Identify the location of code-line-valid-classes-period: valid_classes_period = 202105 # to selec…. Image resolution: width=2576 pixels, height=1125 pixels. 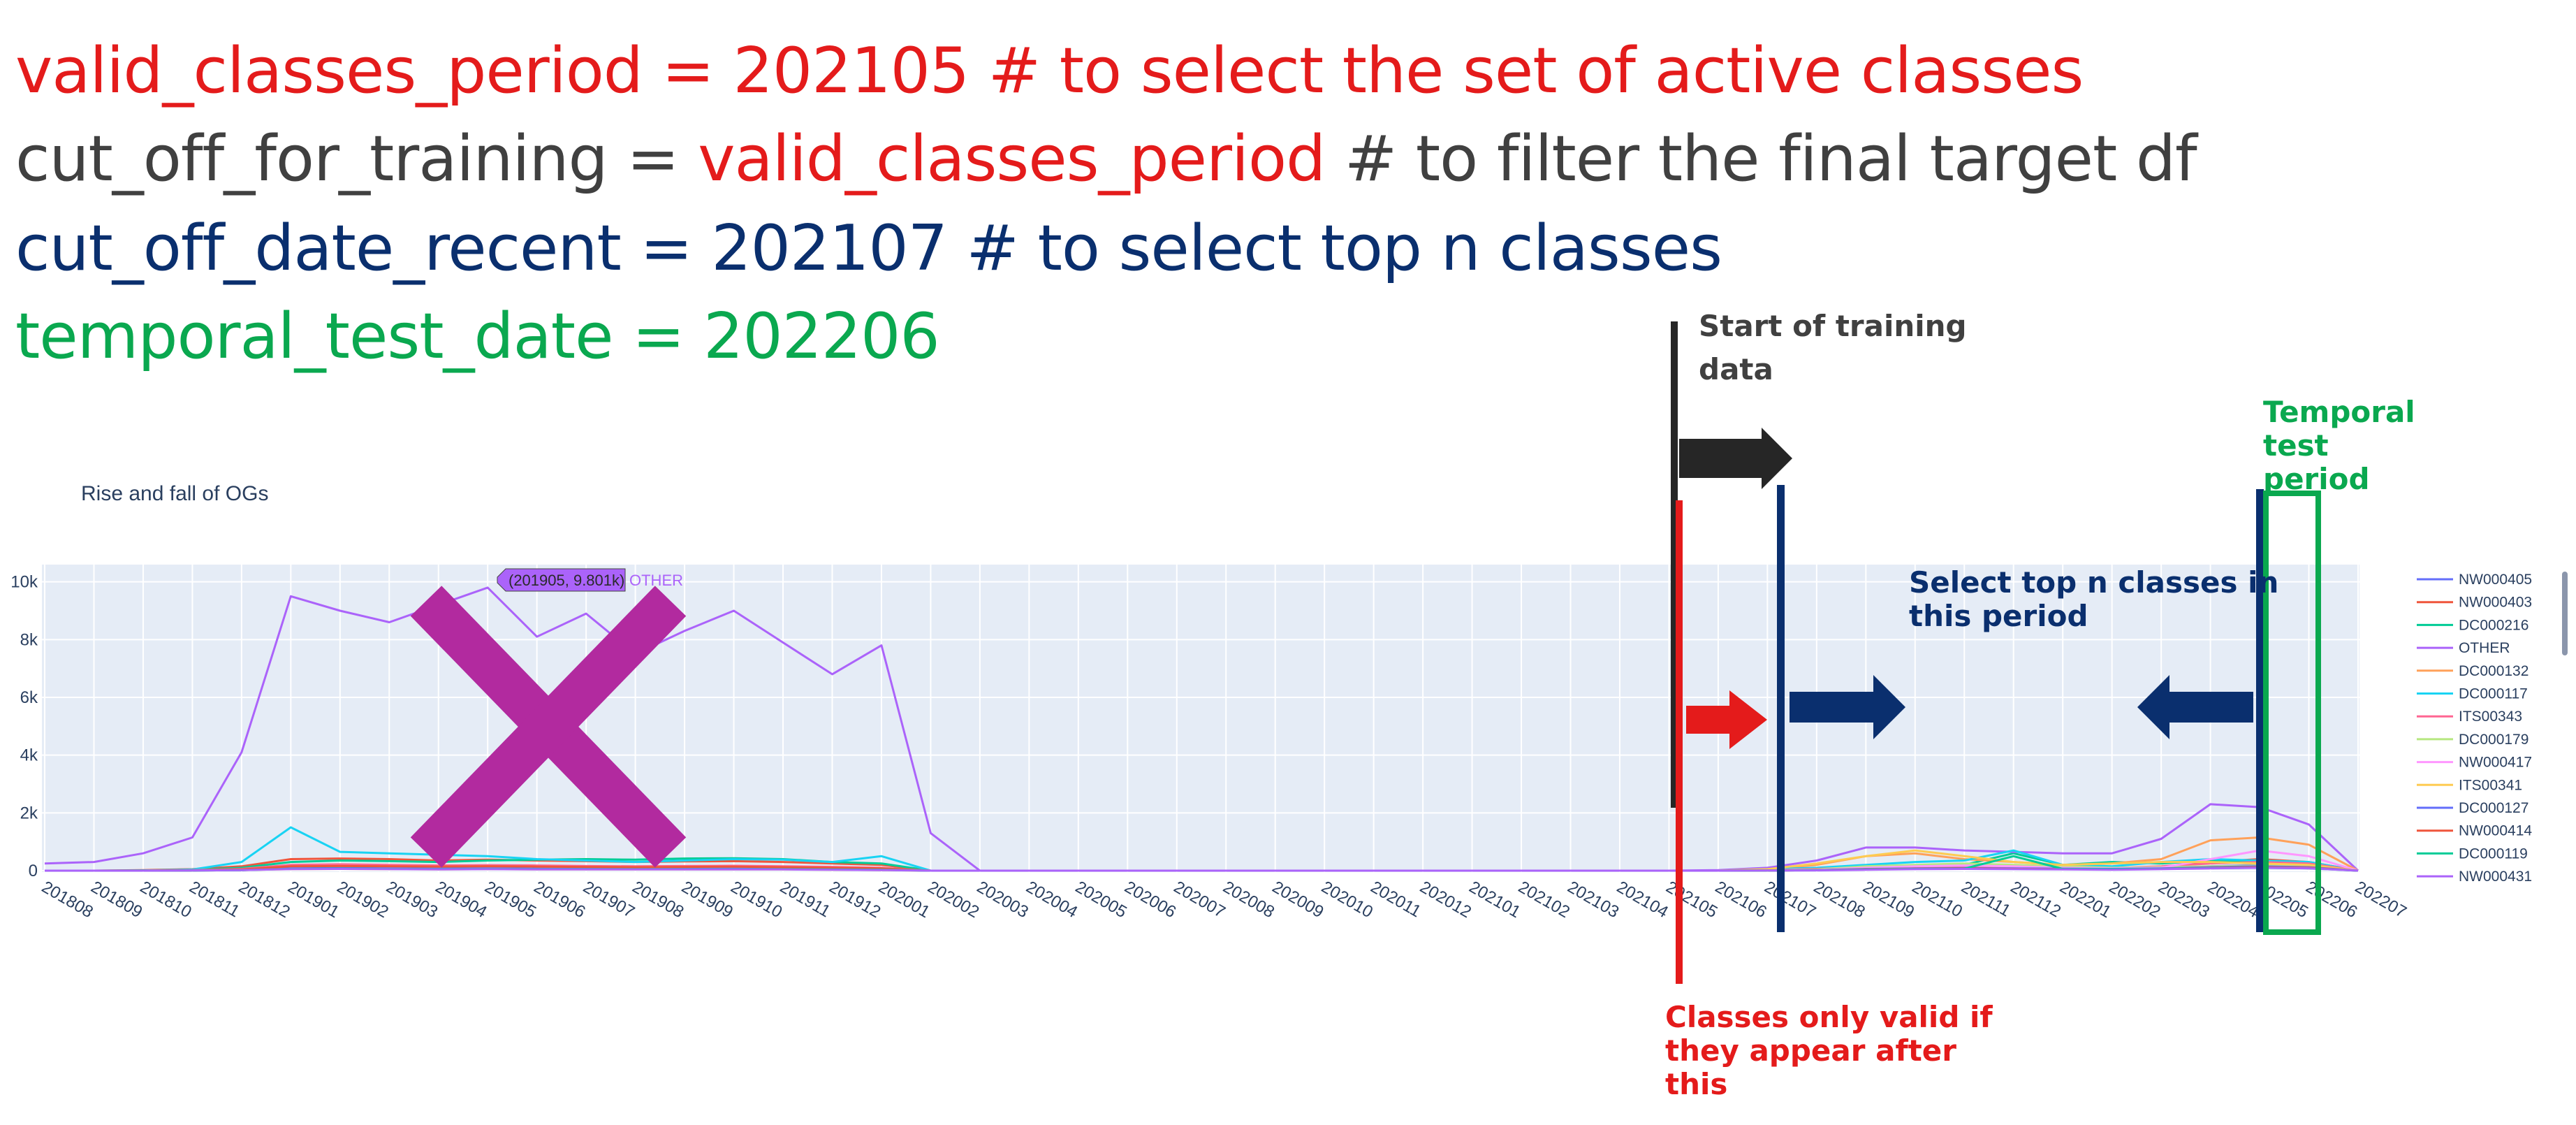
(1049, 71).